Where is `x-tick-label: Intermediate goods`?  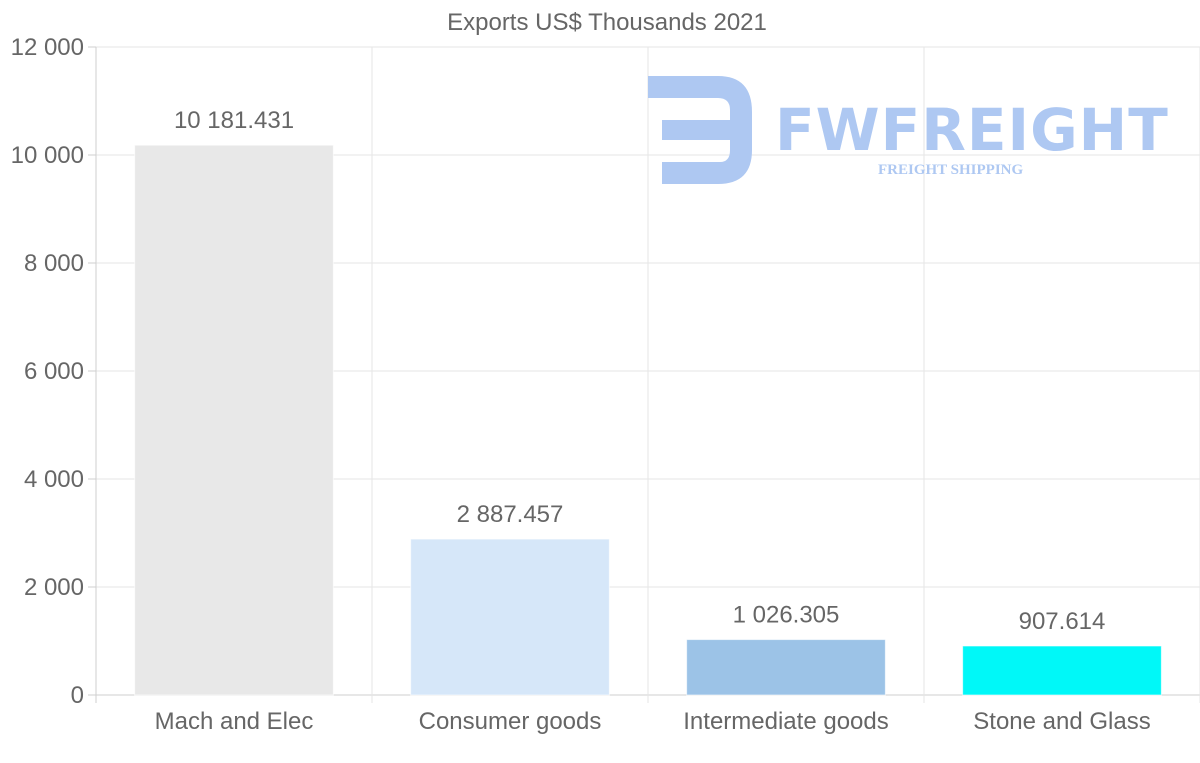 x-tick-label: Intermediate goods is located at coordinates (785, 721).